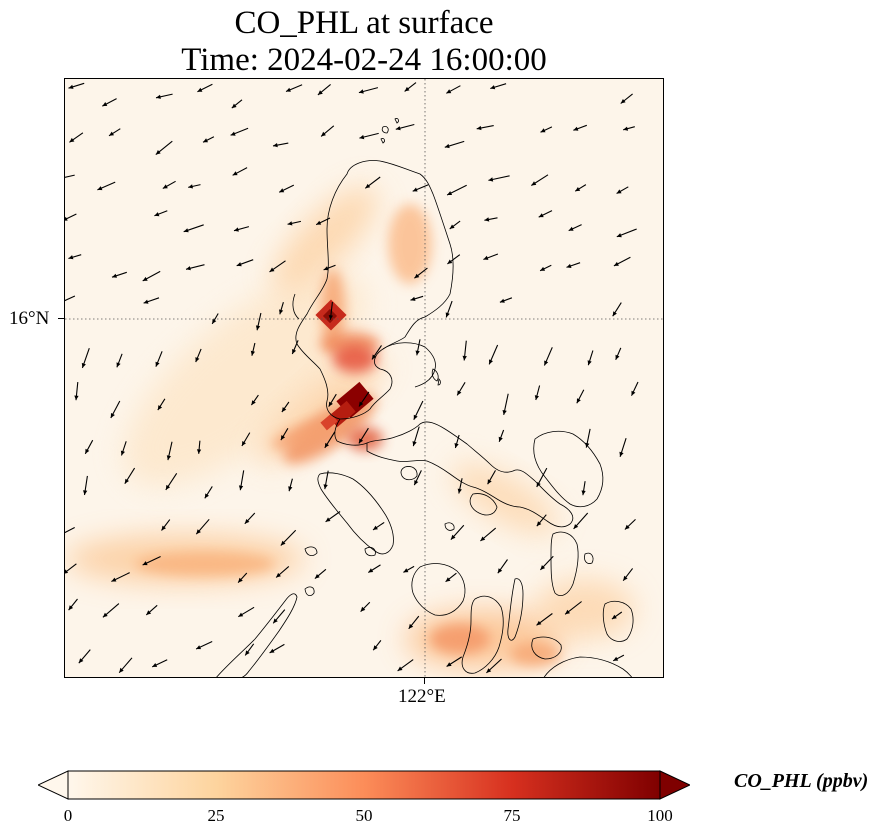  What do you see at coordinates (364, 60) in the screenshot?
I see `map-time-subtitle: Time: 2024-02-24 16:00:00` at bounding box center [364, 60].